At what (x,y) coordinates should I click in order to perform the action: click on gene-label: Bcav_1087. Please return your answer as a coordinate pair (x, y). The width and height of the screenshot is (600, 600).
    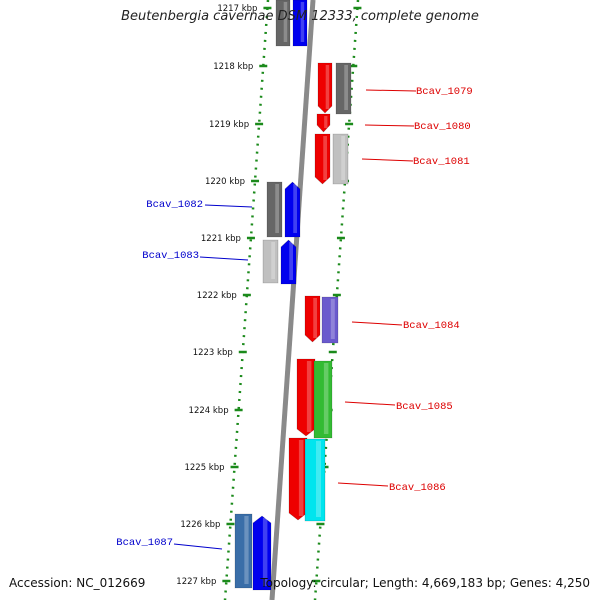
    Looking at the image, I should click on (144, 543).